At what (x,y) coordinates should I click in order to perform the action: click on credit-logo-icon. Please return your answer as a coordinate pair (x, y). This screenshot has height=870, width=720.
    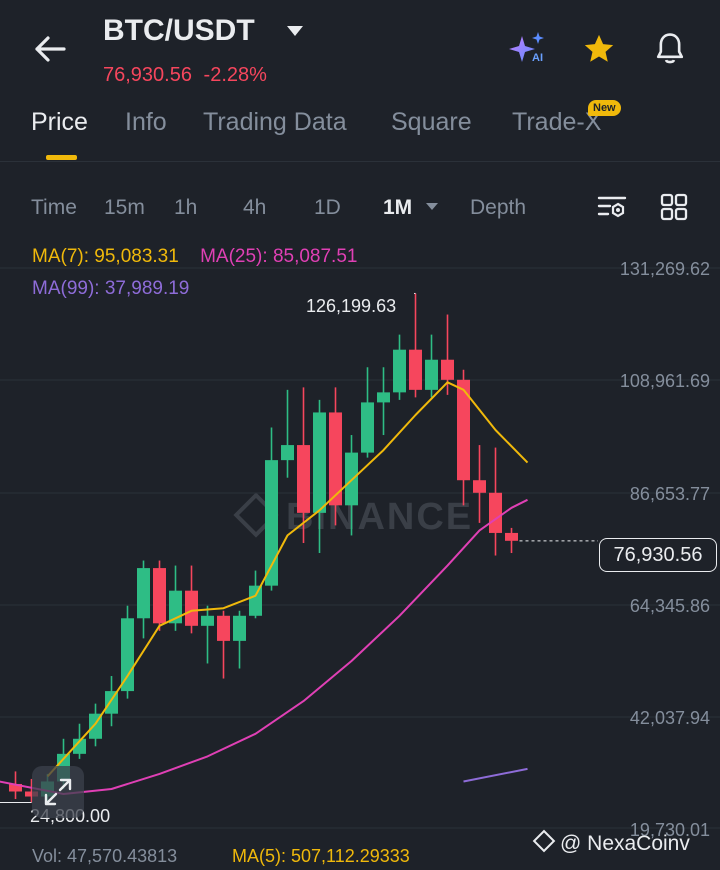
    Looking at the image, I should click on (544, 841).